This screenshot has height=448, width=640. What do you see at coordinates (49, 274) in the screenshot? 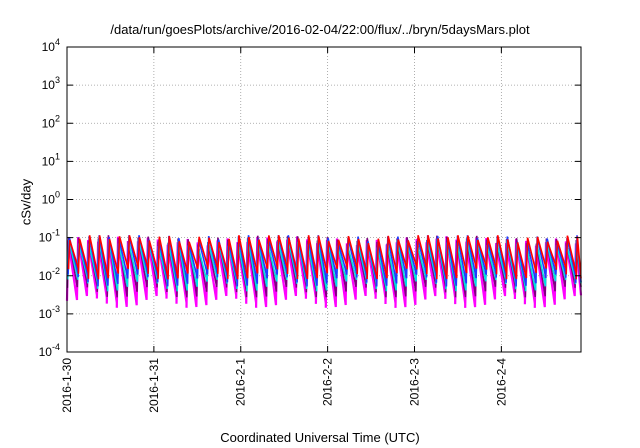
I see `y-tick-label: 10⁻²` at bounding box center [49, 274].